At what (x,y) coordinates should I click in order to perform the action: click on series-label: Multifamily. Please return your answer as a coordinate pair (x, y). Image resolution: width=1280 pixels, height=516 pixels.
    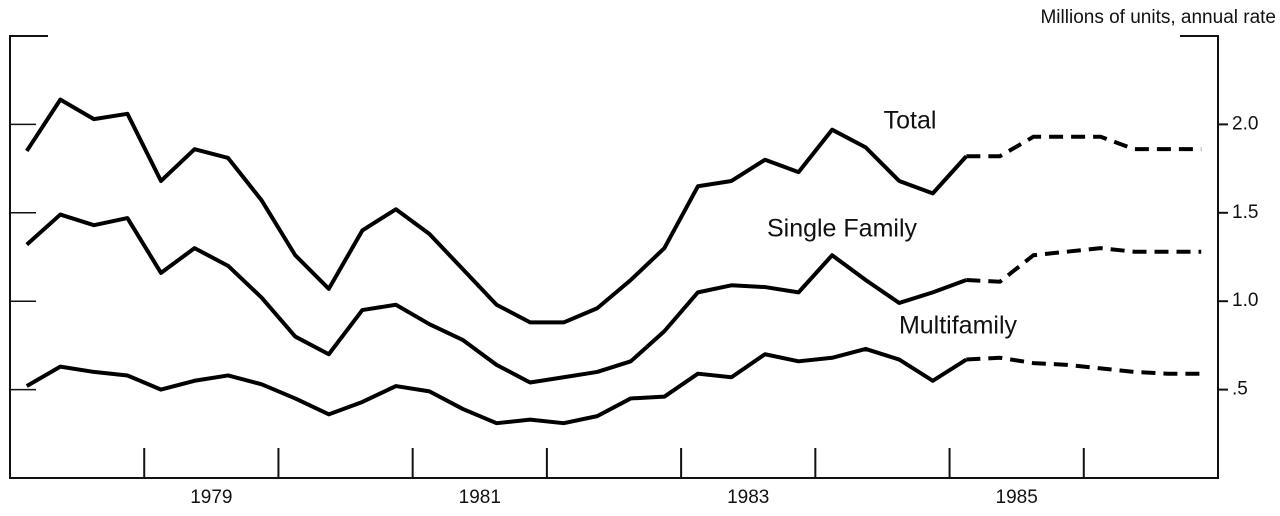
    Looking at the image, I should click on (958, 326).